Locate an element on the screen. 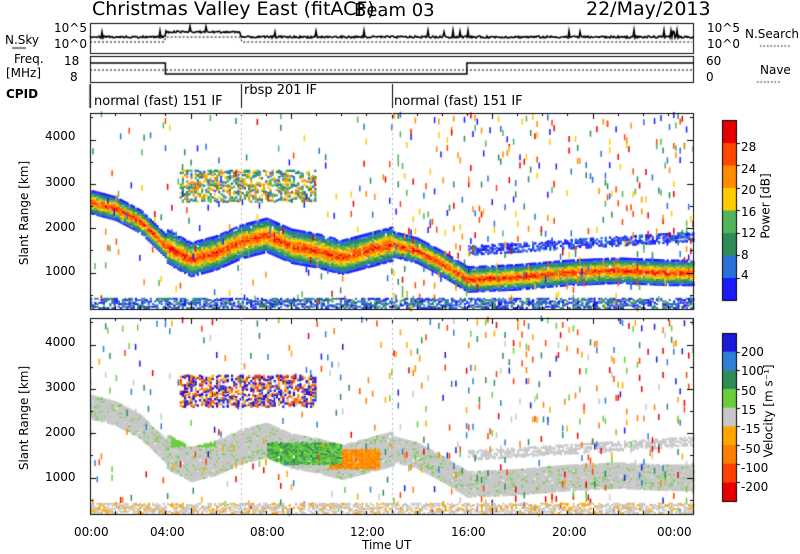 This screenshot has height=554, width=800. nsearch-tick-bottom: 10^0 is located at coordinates (723, 44).